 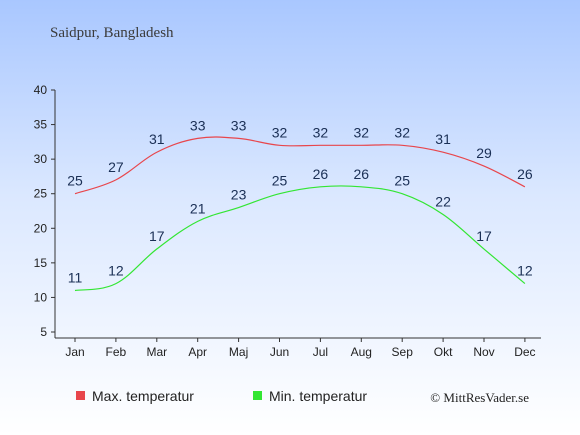 I want to click on y-tick-label: 25, so click(x=41, y=194).